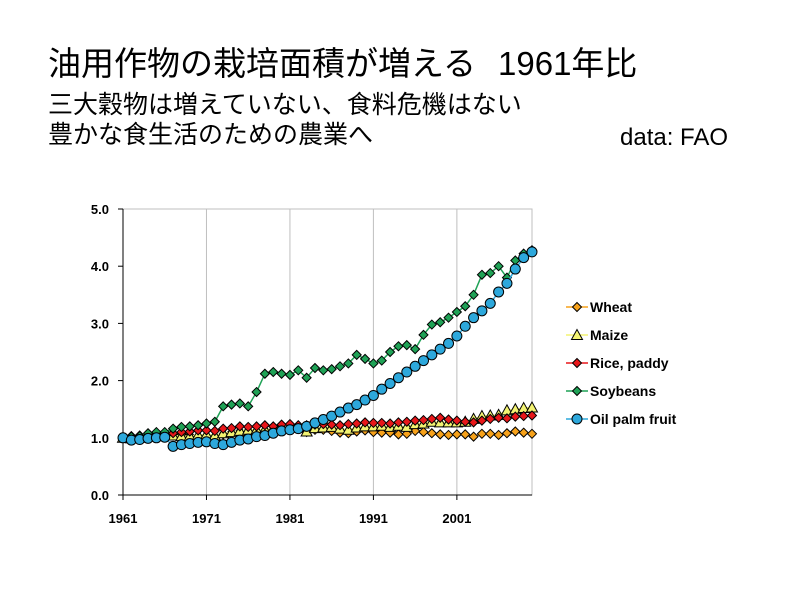 This screenshot has width=800, height=600. I want to click on x-tick-label: 1991, so click(373, 518).